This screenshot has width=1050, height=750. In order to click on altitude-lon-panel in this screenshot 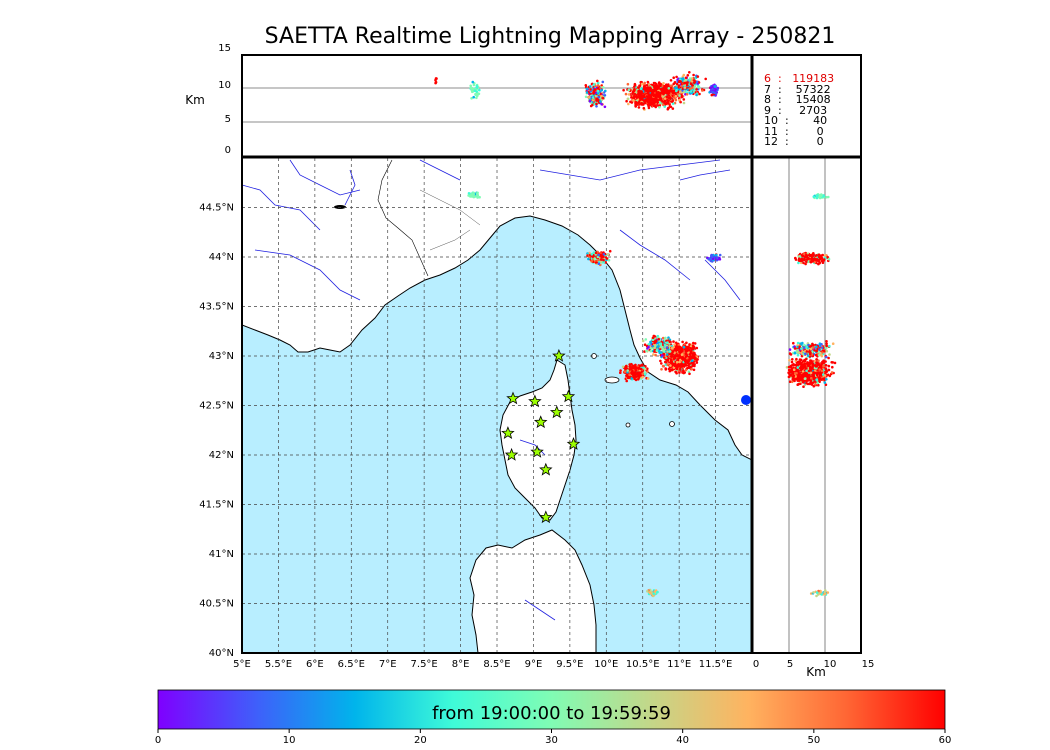, I will do `click(497, 105)`.